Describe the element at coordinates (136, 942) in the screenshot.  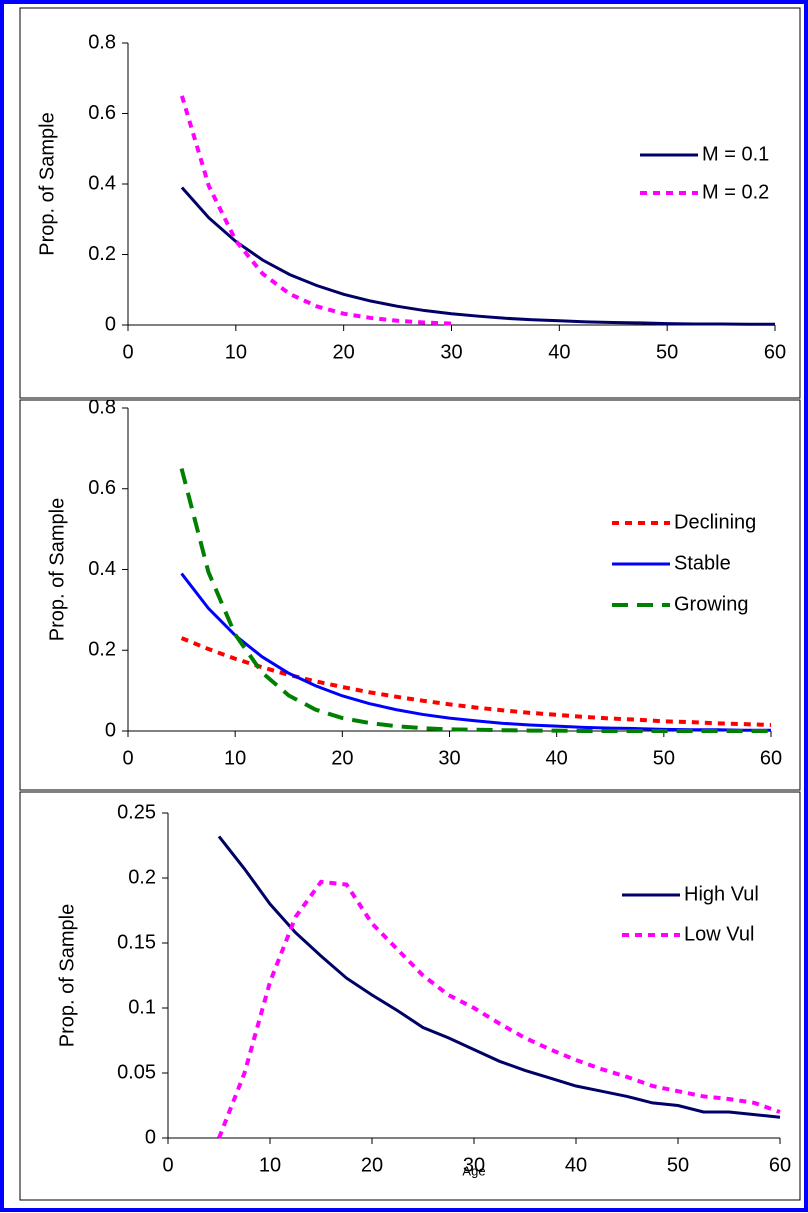
I see `y-tick-label: 0.15` at that location.